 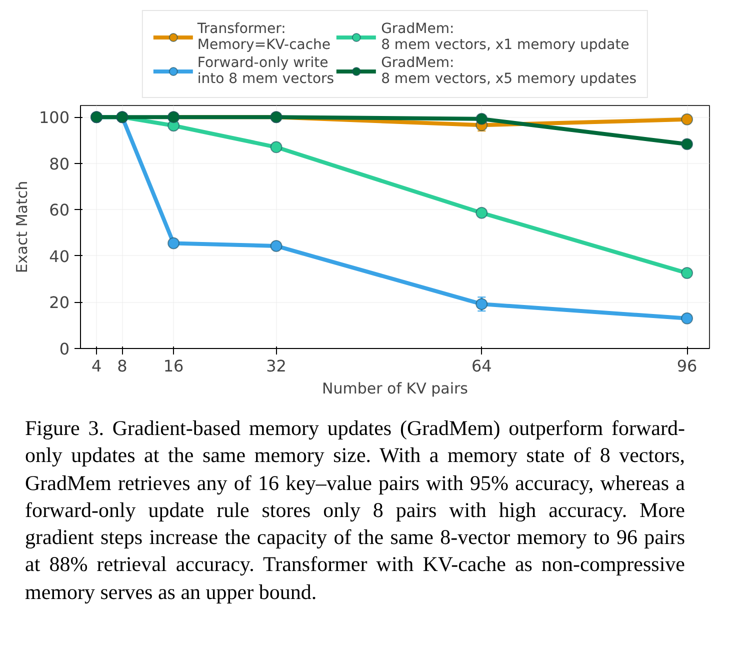 I want to click on legend-label: GradMem: 8 mem vectors, x5 memory updates, so click(x=509, y=71).